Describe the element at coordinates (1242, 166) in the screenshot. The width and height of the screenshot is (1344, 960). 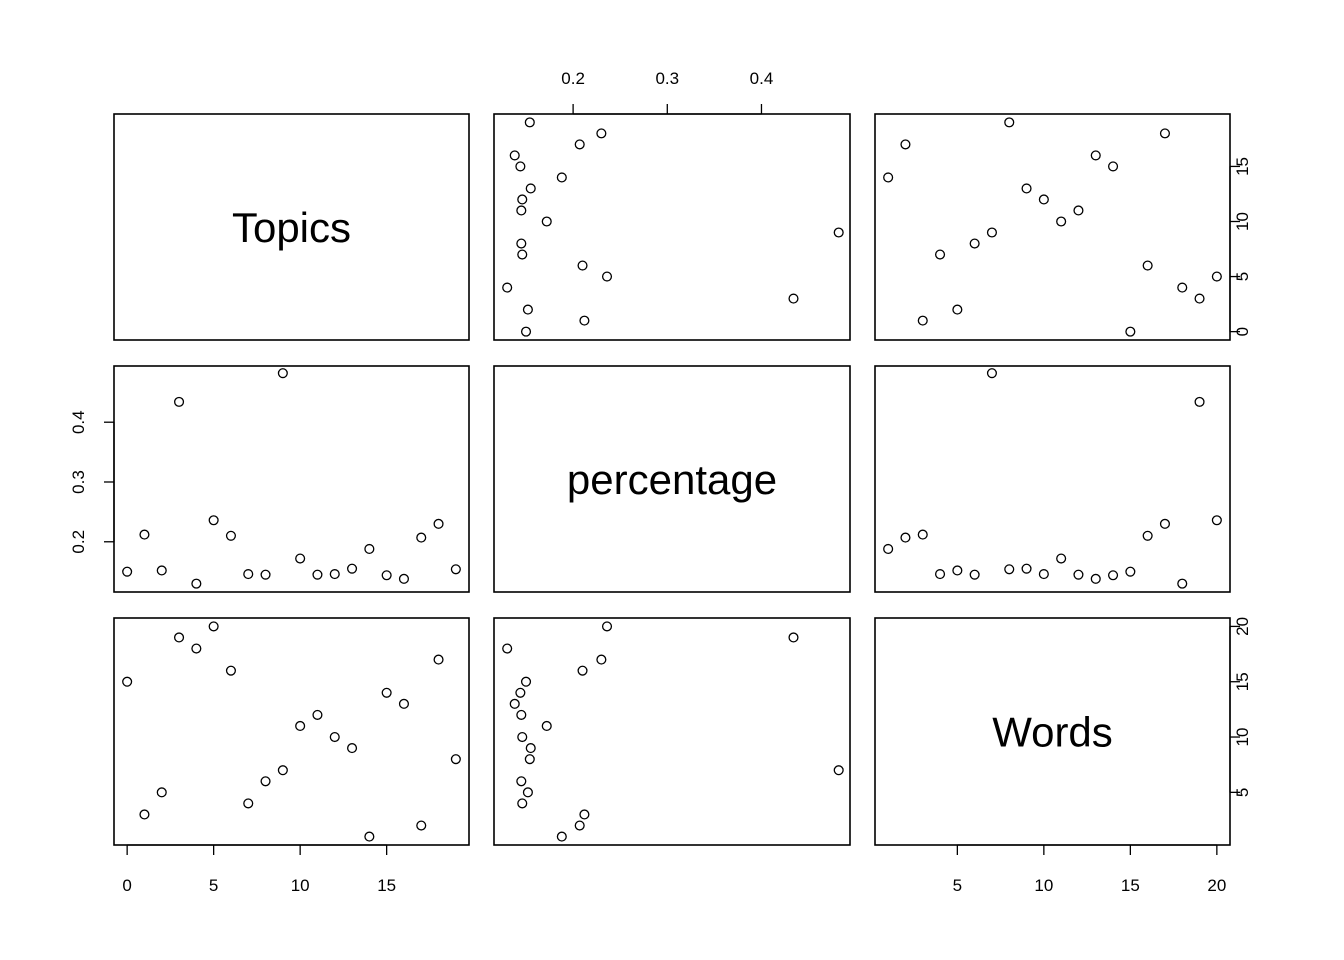
I see `y-tick-label-right-Topics-3: 15` at that location.